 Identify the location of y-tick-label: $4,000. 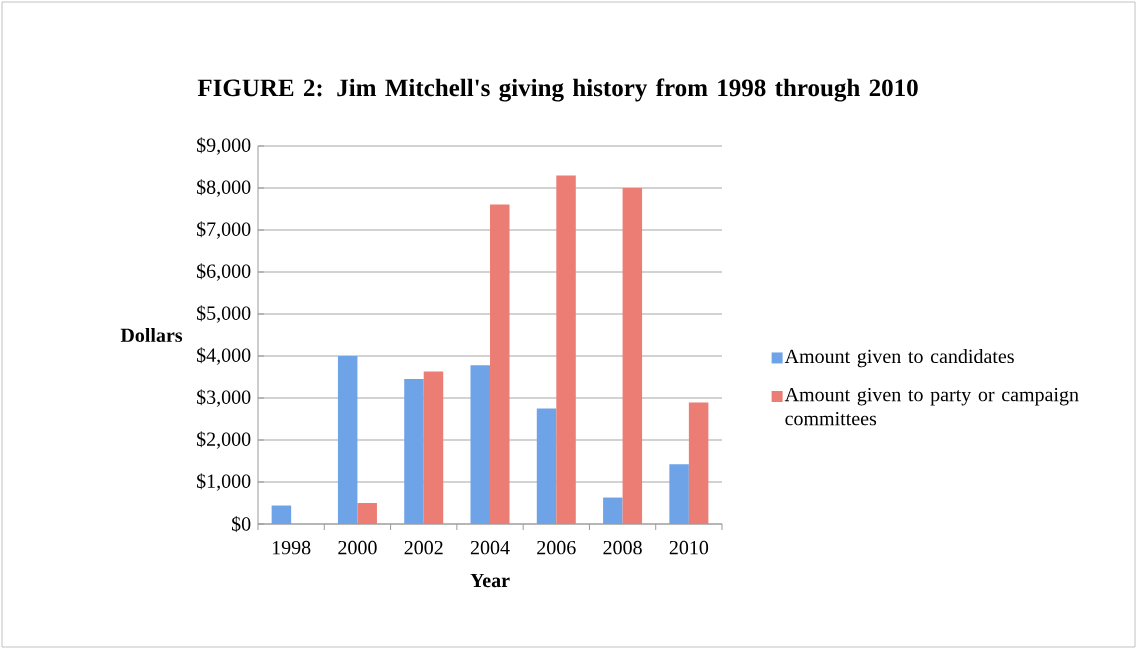
(224, 356).